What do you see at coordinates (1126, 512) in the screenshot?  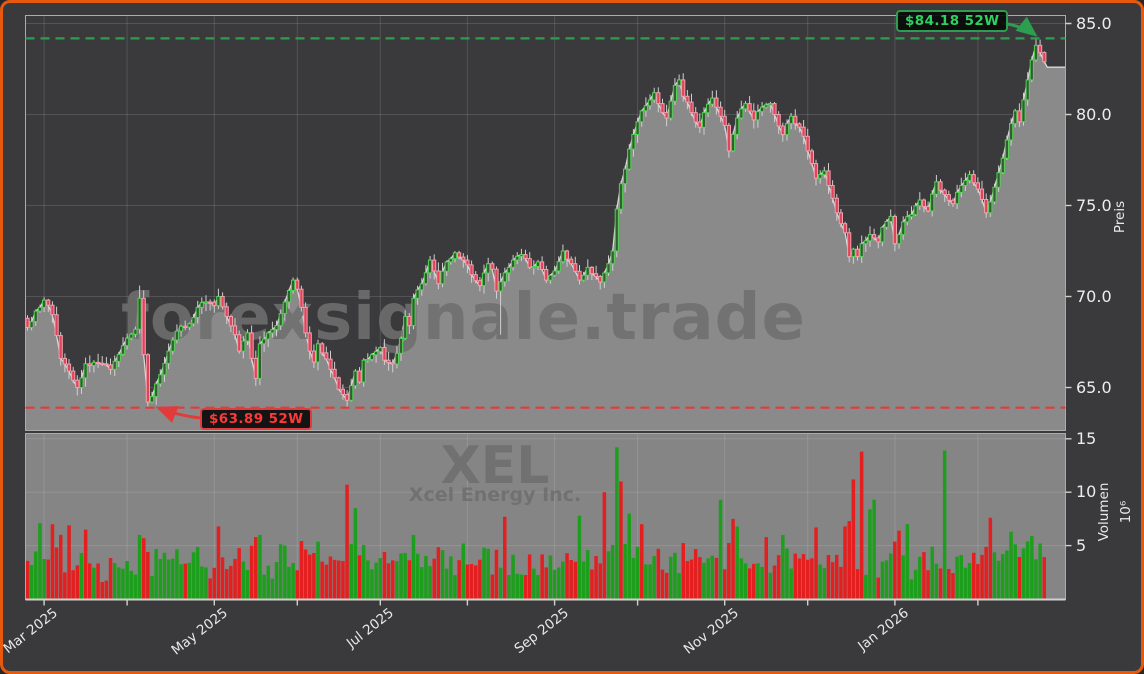 I see `volume-axis-unit: 10⁶` at bounding box center [1126, 512].